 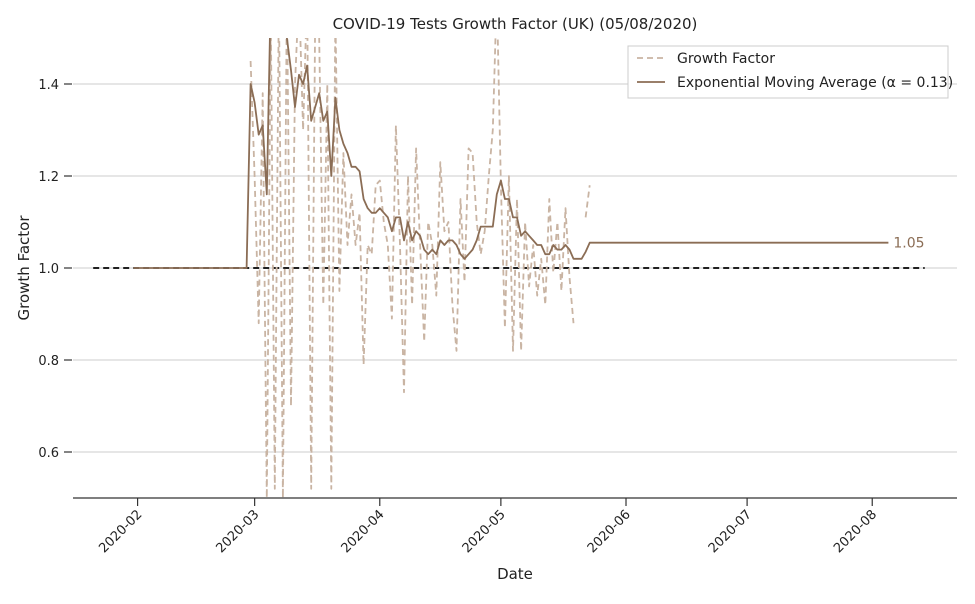 I want to click on x-axis-label: Date, so click(x=515, y=574).